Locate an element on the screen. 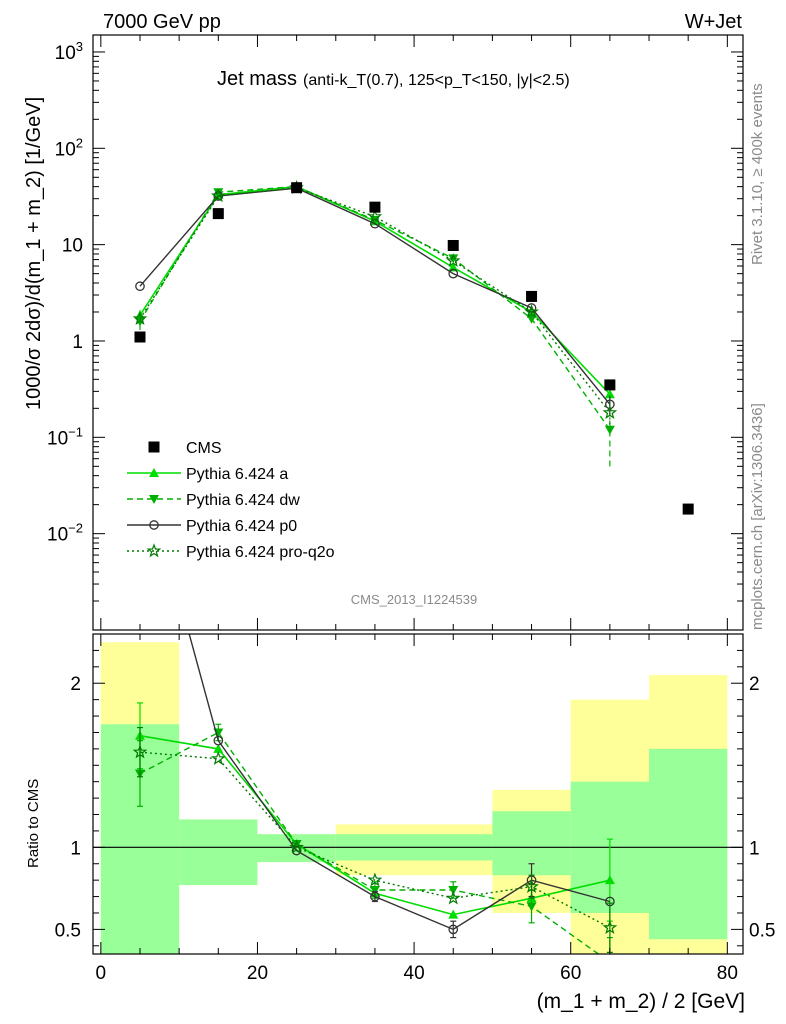  legend-marker-dw is located at coordinates (154, 499).